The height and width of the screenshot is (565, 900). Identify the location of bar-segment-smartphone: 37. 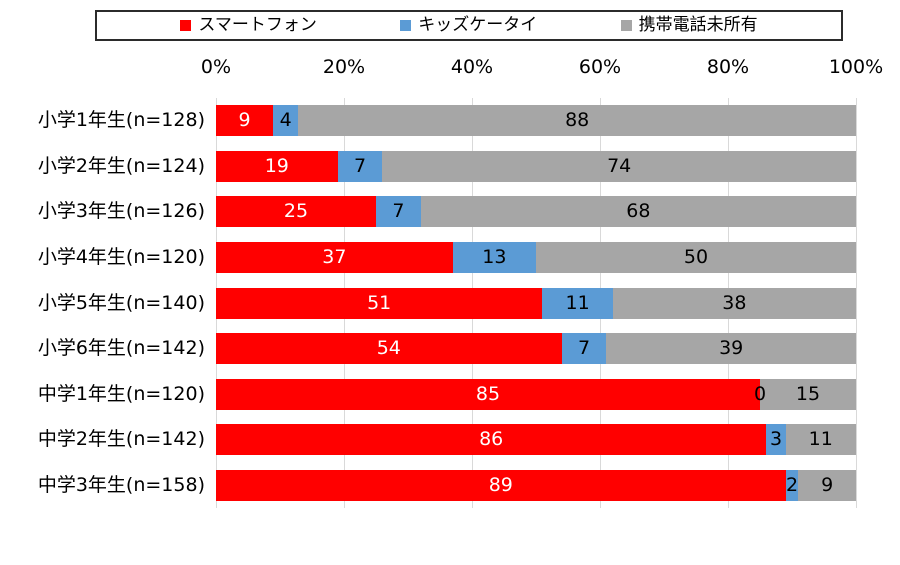
(334, 257).